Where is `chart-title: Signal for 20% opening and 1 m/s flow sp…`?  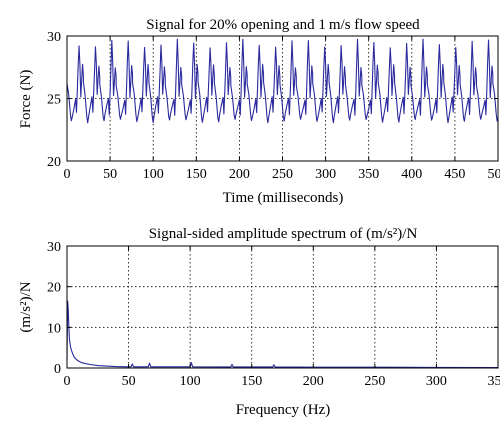
chart-title: Signal for 20% opening and 1 m/s flow sp… is located at coordinates (283, 25).